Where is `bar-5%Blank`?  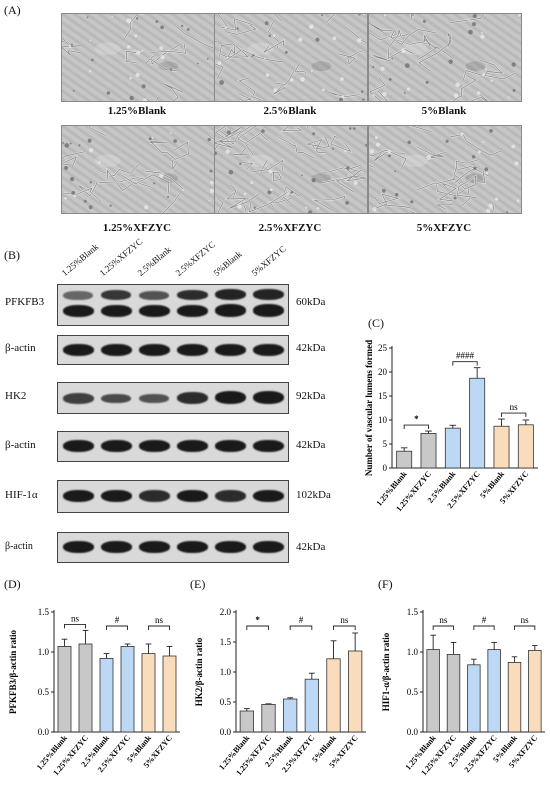 bar-5%Blank is located at coordinates (501, 447).